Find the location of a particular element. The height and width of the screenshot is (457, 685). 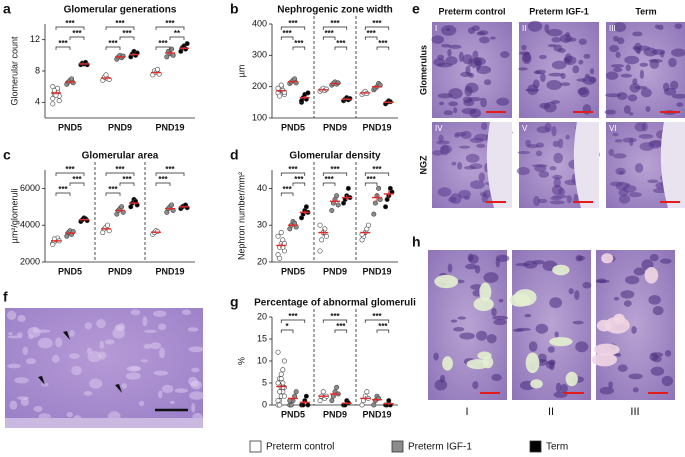

significance-label: * is located at coordinates (288, 326).